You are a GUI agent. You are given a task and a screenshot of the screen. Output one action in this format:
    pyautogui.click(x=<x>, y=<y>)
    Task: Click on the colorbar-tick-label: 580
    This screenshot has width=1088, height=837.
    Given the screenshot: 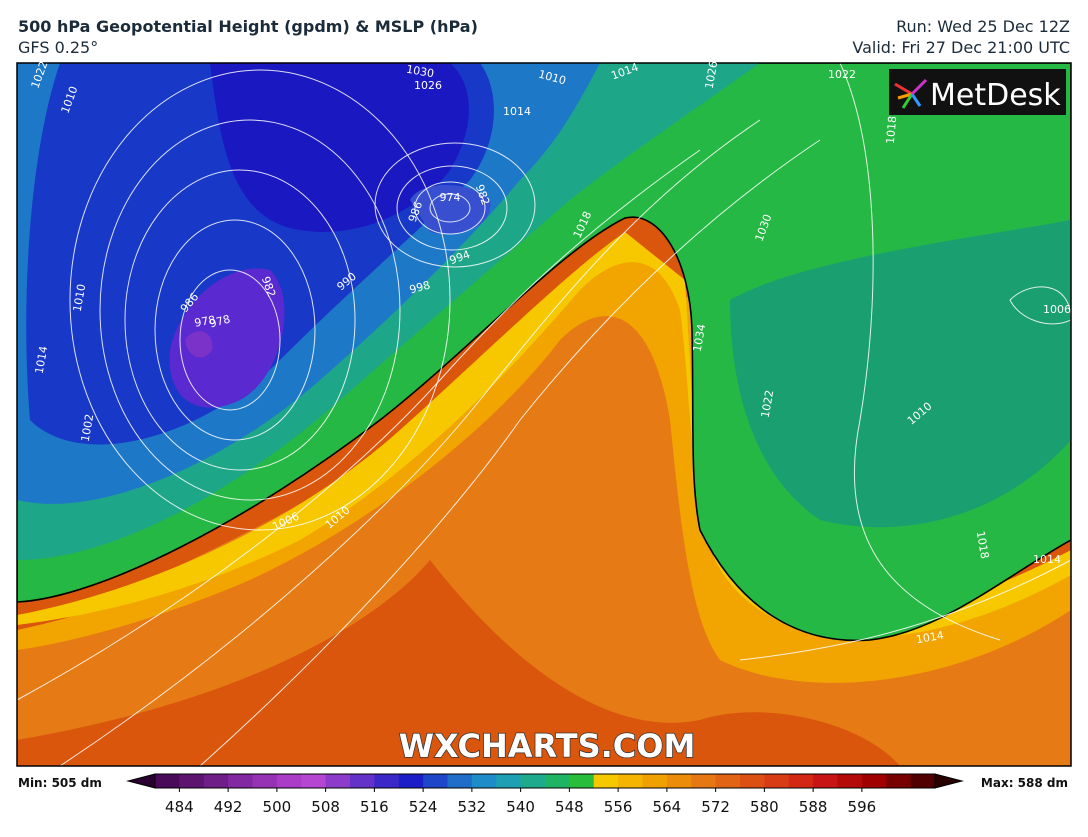 What is the action you would take?
    pyautogui.click(x=764, y=807)
    